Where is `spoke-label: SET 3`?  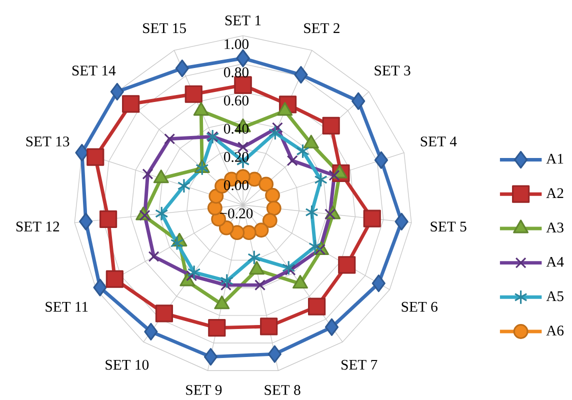 spoke-label: SET 3 is located at coordinates (392, 71).